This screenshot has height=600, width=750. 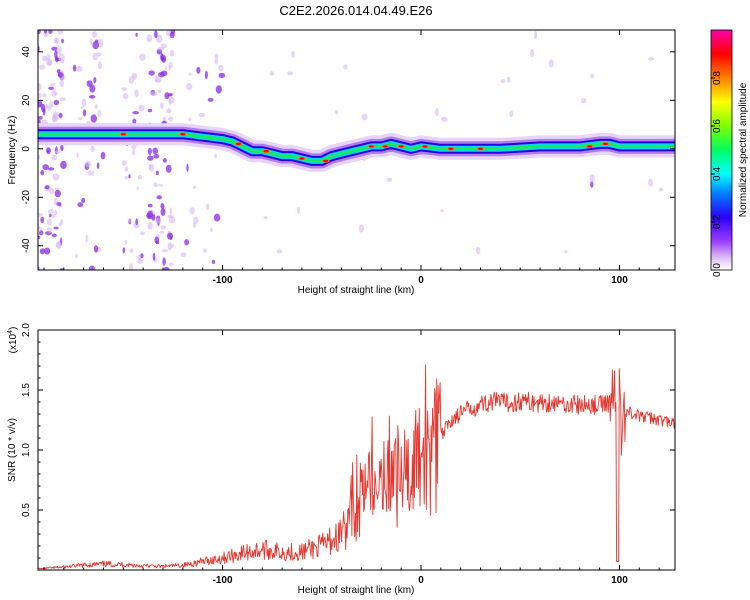 What do you see at coordinates (26, 330) in the screenshot?
I see `snr-y-tick-label: 2.0` at bounding box center [26, 330].